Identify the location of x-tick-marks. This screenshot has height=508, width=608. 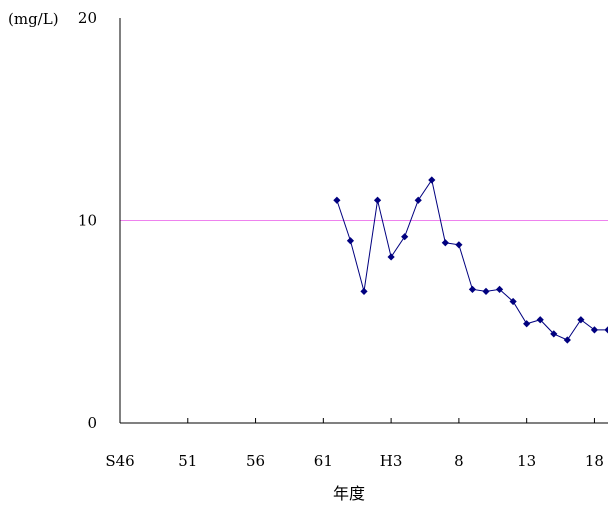
(357, 420).